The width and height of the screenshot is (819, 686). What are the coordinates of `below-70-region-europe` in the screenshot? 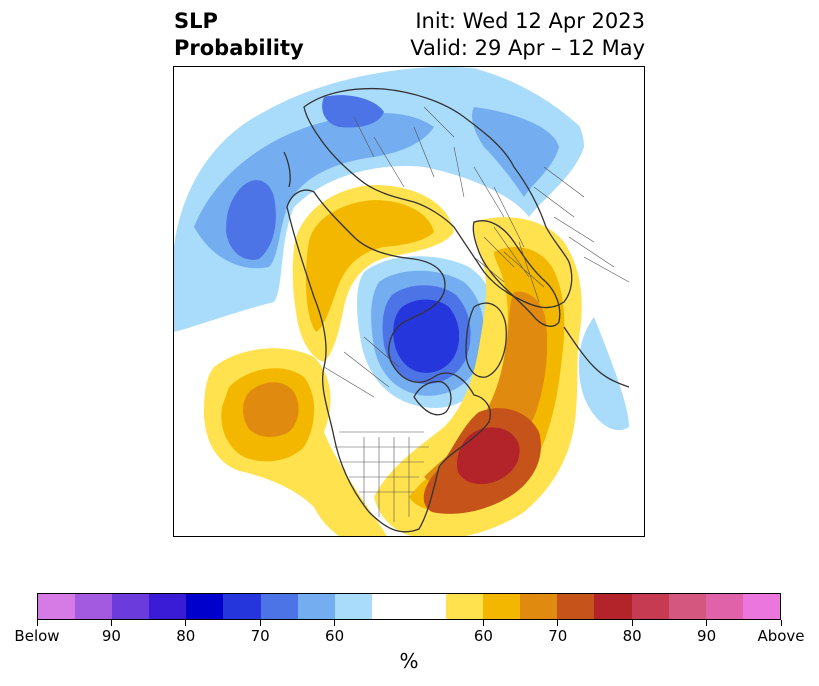 It's located at (353, 111).